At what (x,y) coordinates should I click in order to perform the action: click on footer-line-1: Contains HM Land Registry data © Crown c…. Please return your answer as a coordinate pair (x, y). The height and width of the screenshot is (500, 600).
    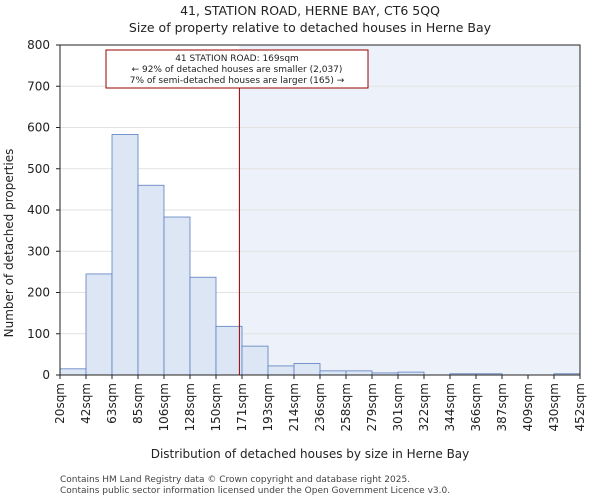
    Looking at the image, I should click on (235, 480).